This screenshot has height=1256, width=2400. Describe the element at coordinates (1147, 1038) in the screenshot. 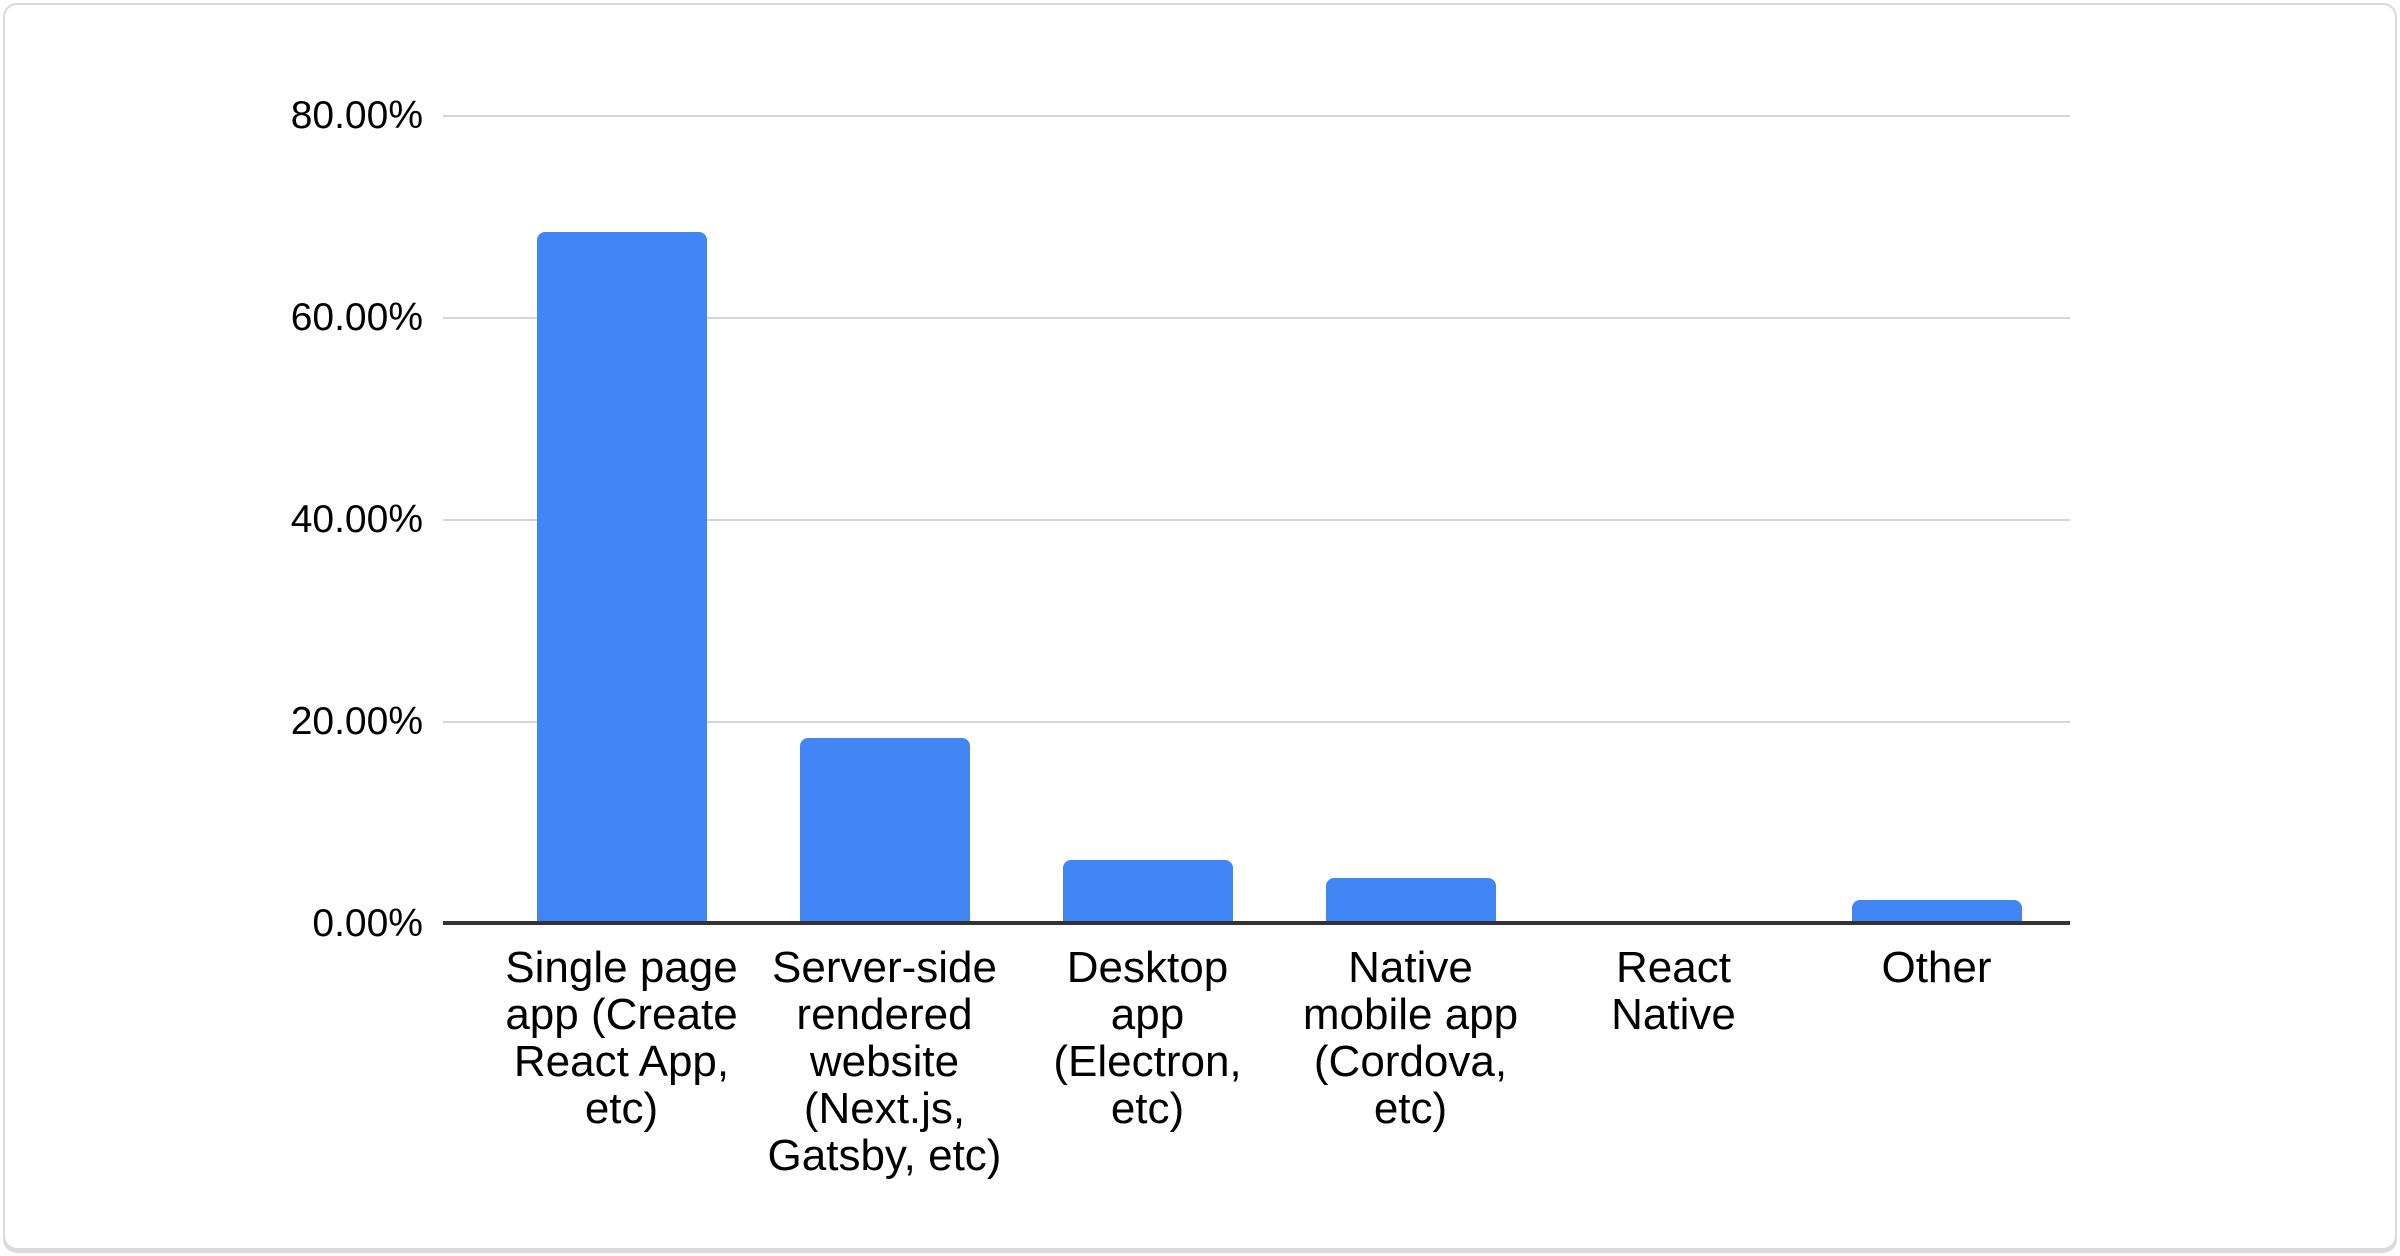

I see `category-label-2: Desktop app (Electron, etc)` at that location.